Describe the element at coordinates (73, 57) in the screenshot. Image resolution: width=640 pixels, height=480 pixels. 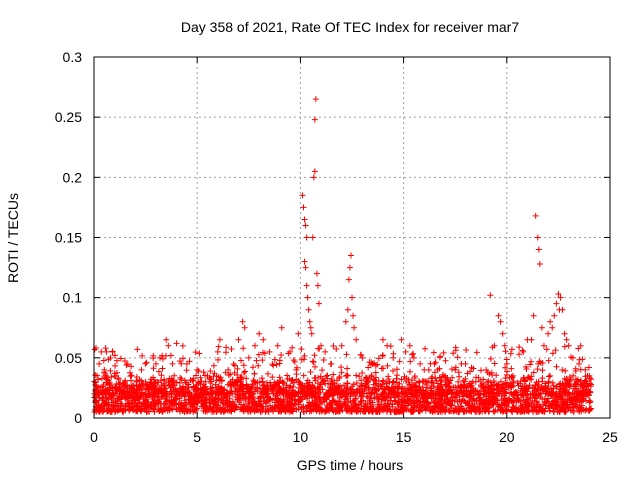
I see `y-tick-label: 0.3` at that location.